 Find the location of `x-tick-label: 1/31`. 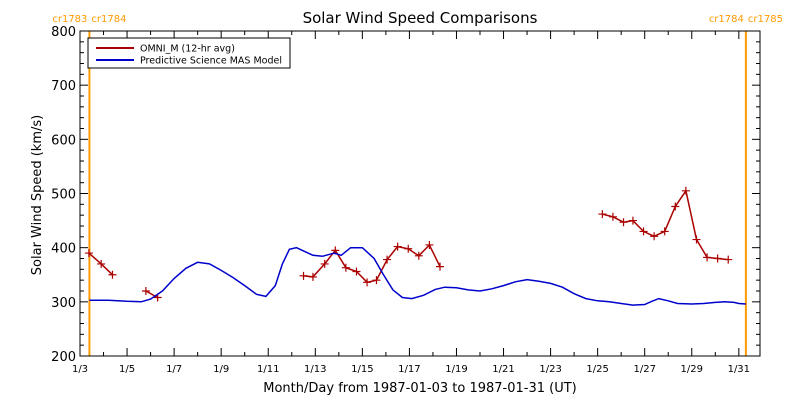

x-tick-label: 1/31 is located at coordinates (739, 369).